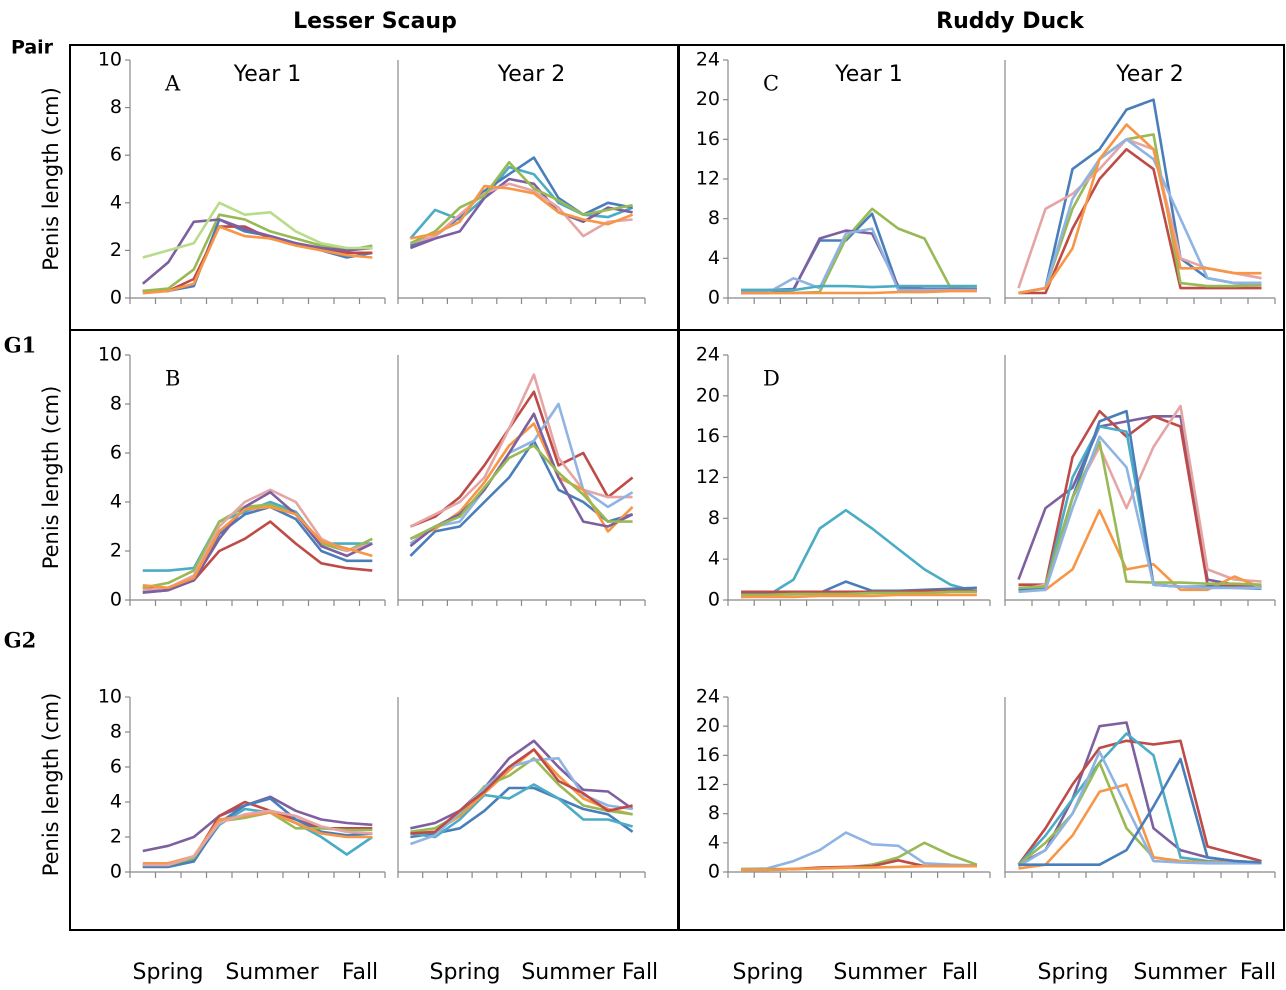  Describe the element at coordinates (1010, 21) in the screenshot. I see `column-title: Ruddy Duck` at that location.